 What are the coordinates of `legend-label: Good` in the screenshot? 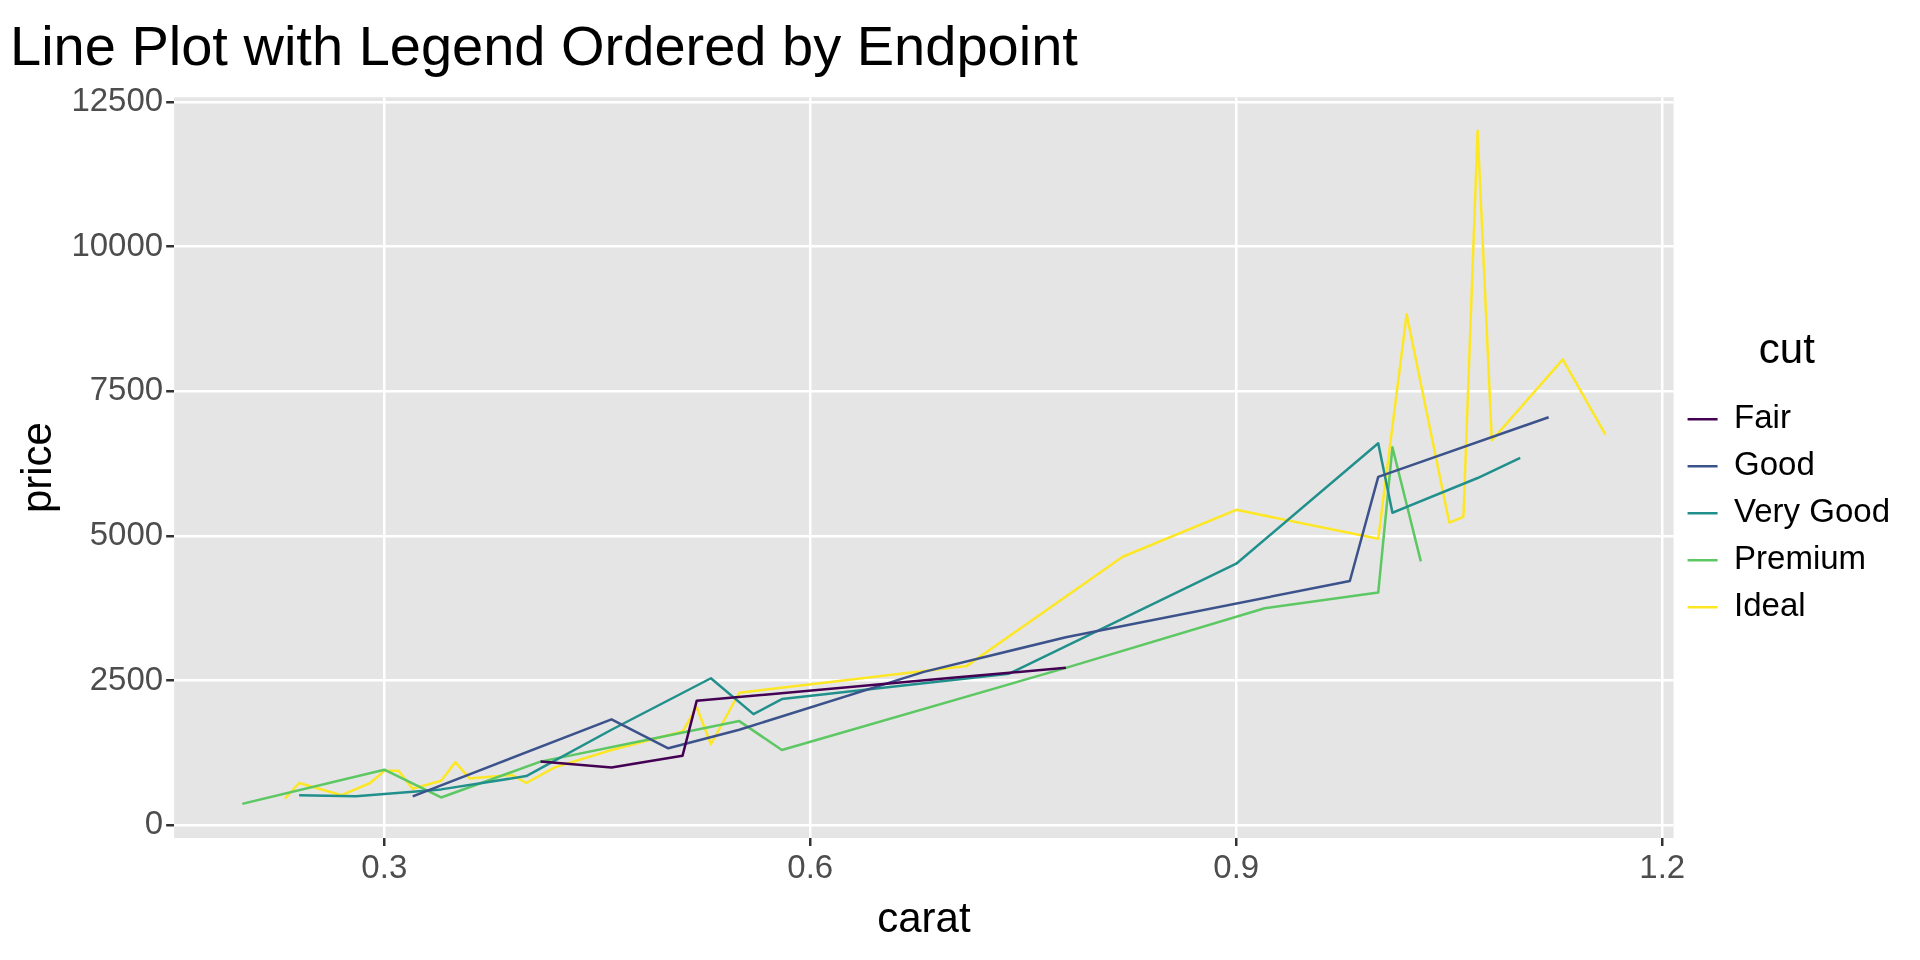 It's located at (1774, 464).